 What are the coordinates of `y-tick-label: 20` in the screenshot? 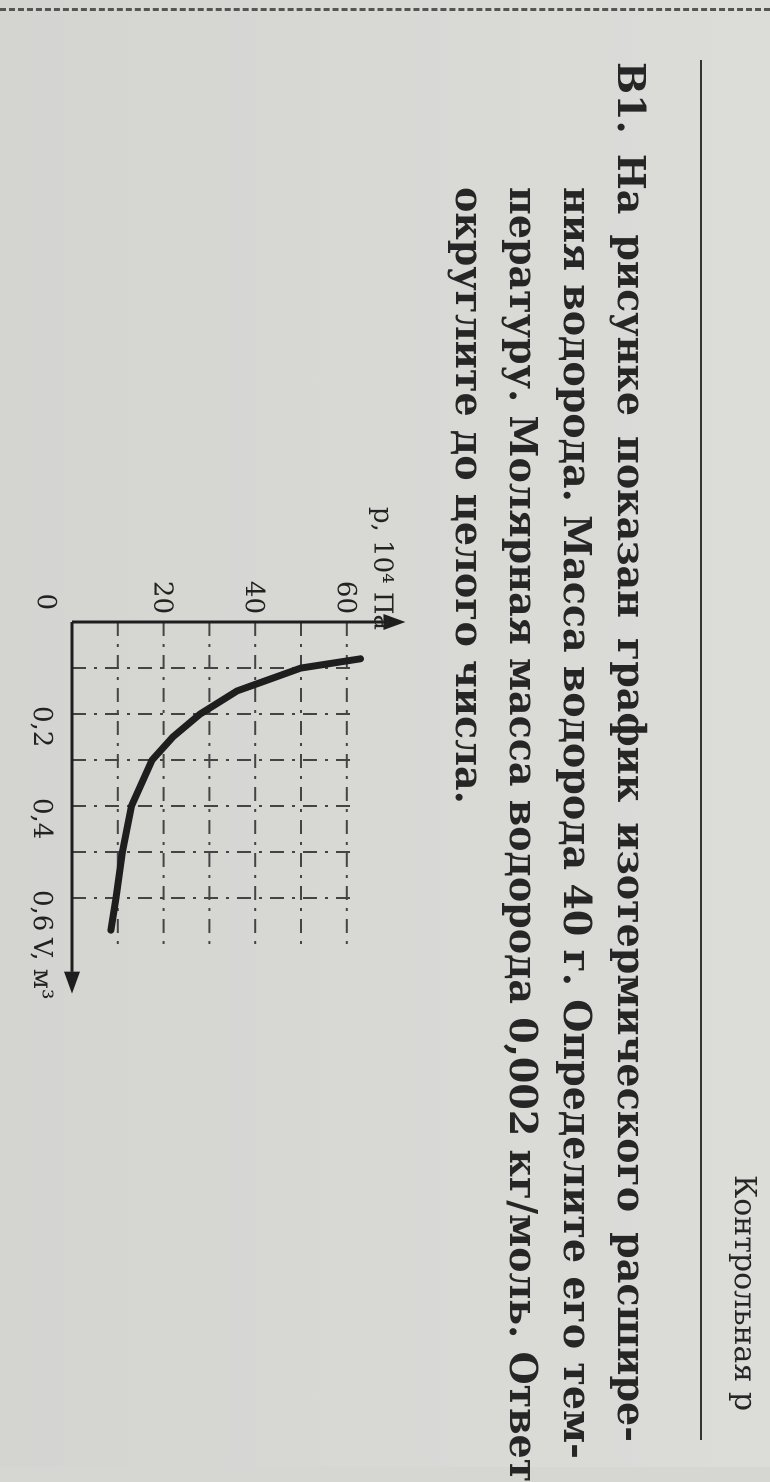 It's located at (163, 597).